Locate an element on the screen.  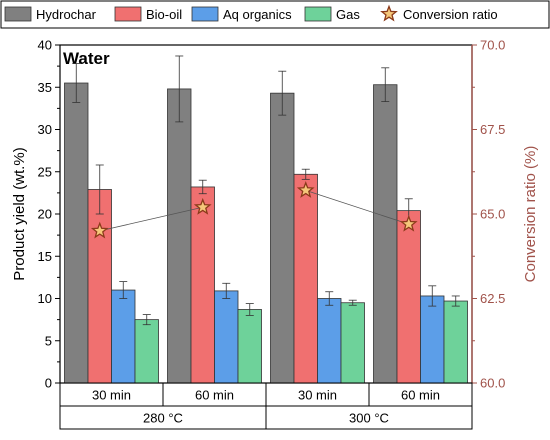
y-tick-label: 25 is located at coordinates (45, 171).